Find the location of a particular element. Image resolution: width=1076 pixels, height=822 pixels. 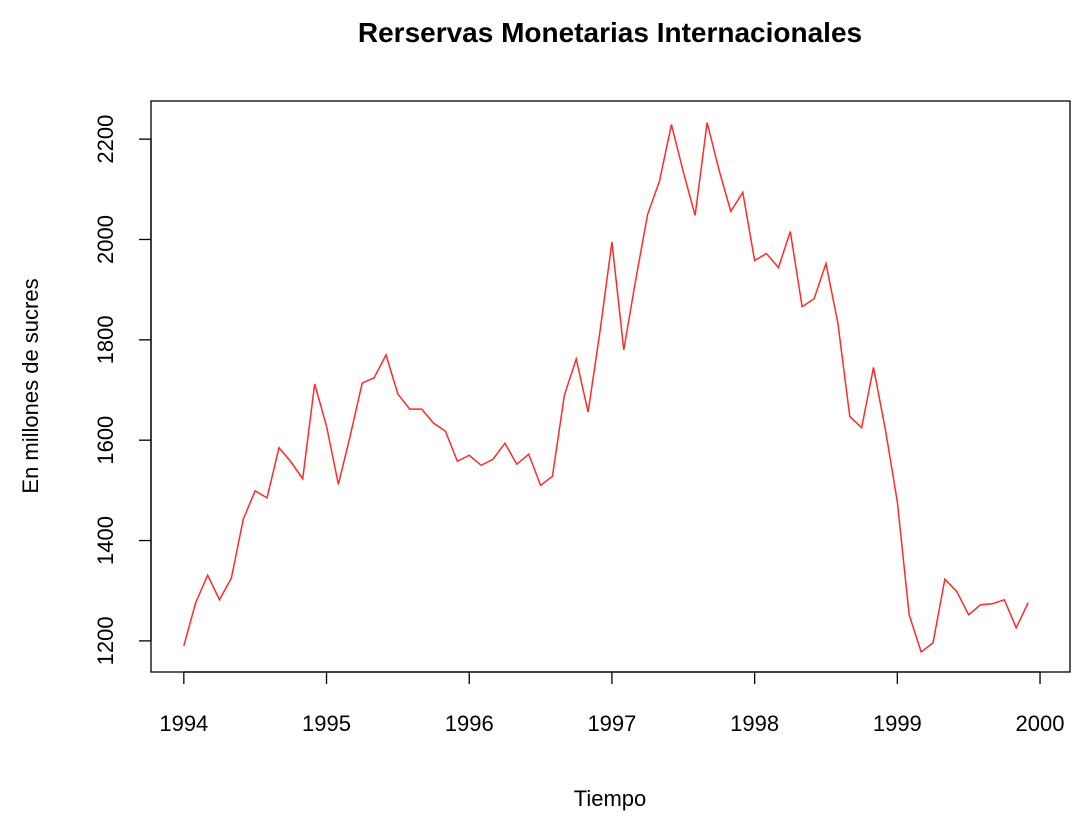

y-tick-label: 1600 is located at coordinates (105, 440).